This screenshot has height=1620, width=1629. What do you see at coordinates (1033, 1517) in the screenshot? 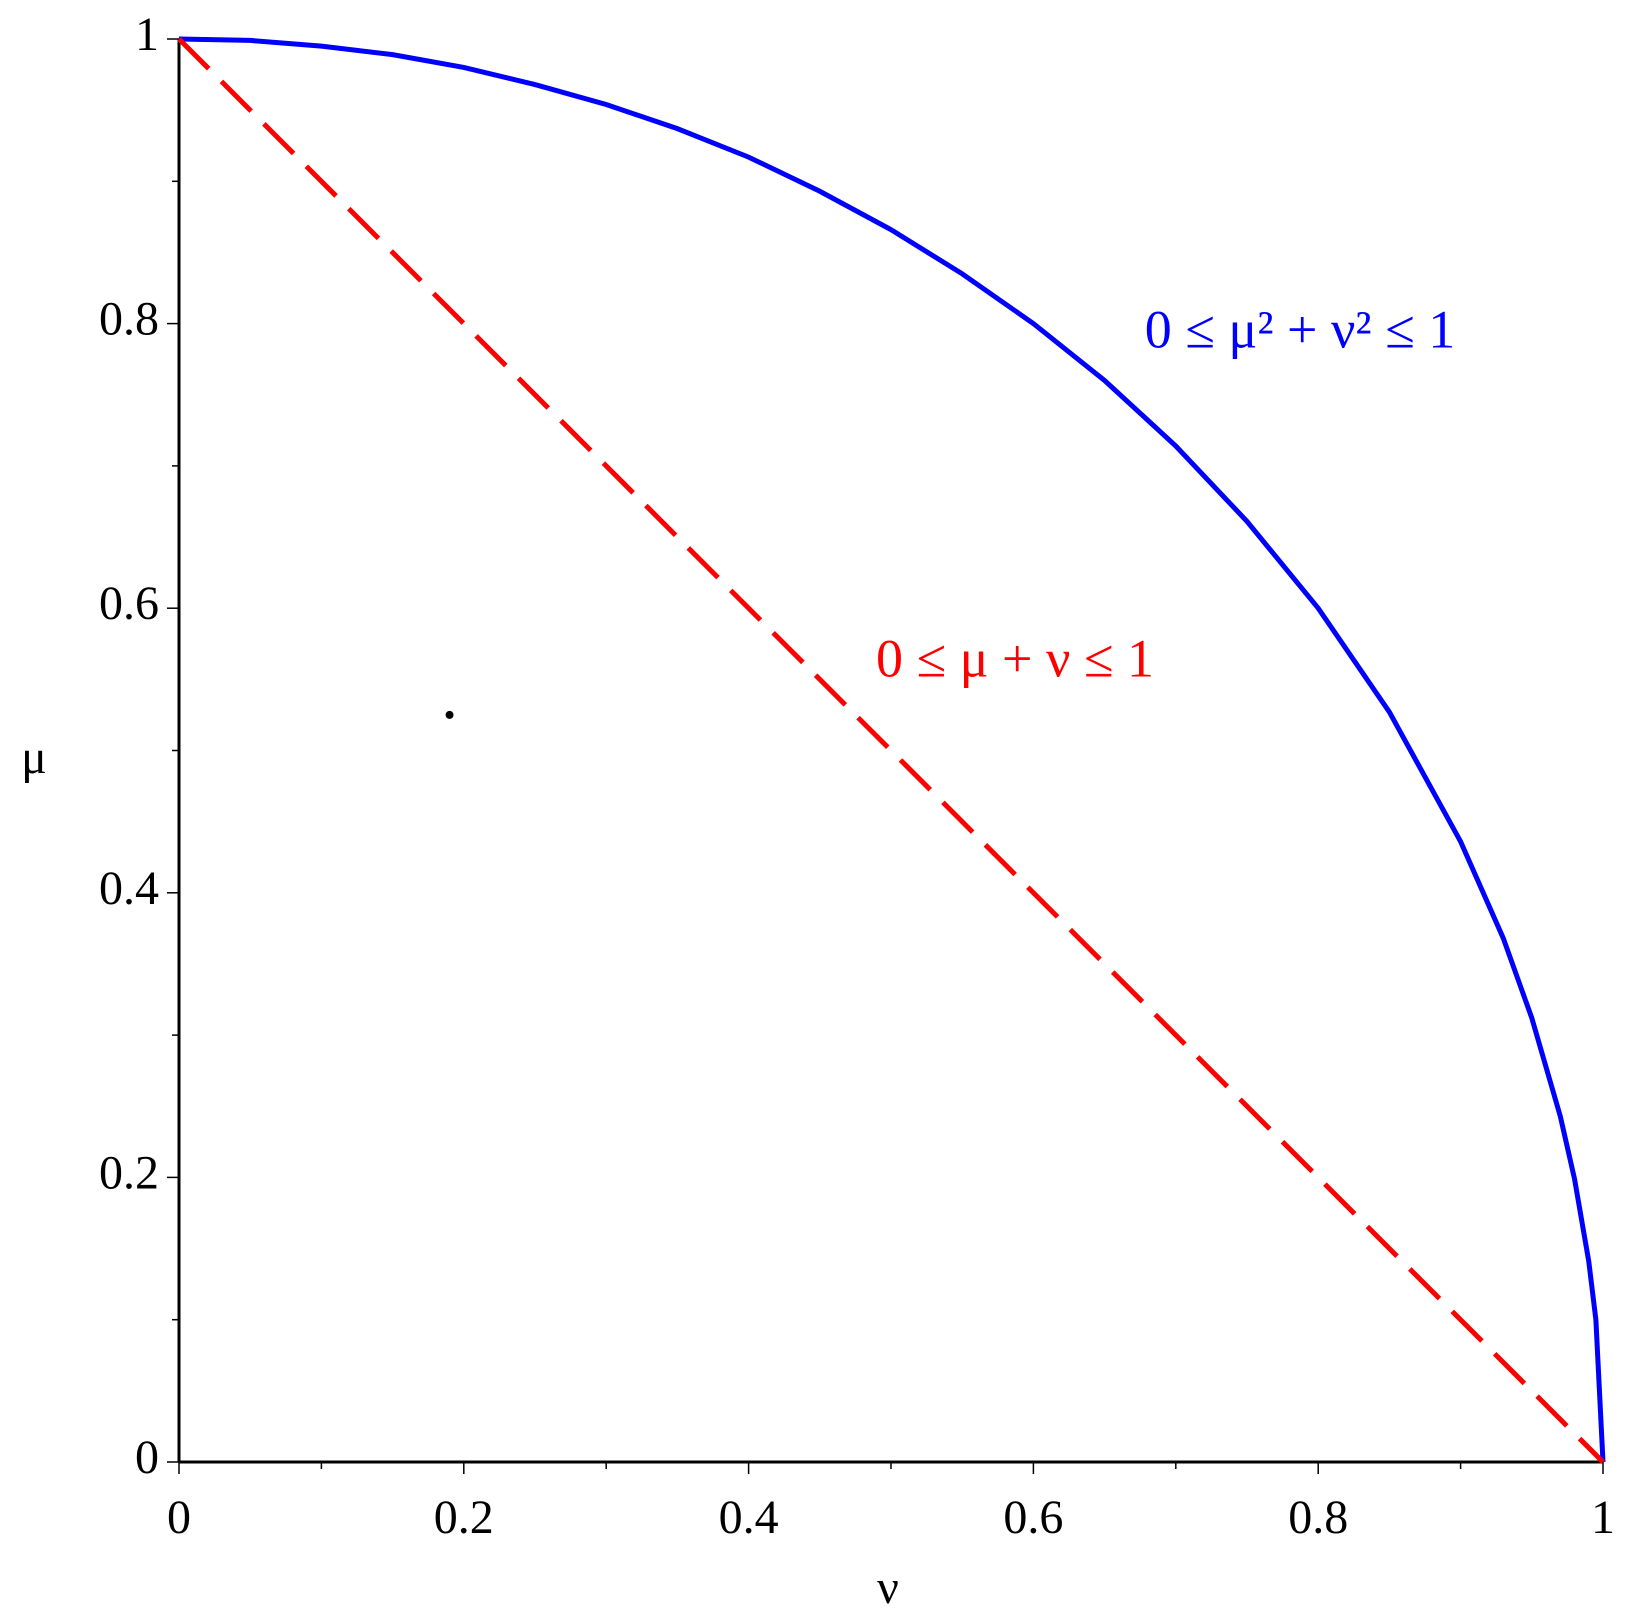
I see `x-tick-label: 0.6` at bounding box center [1033, 1517].